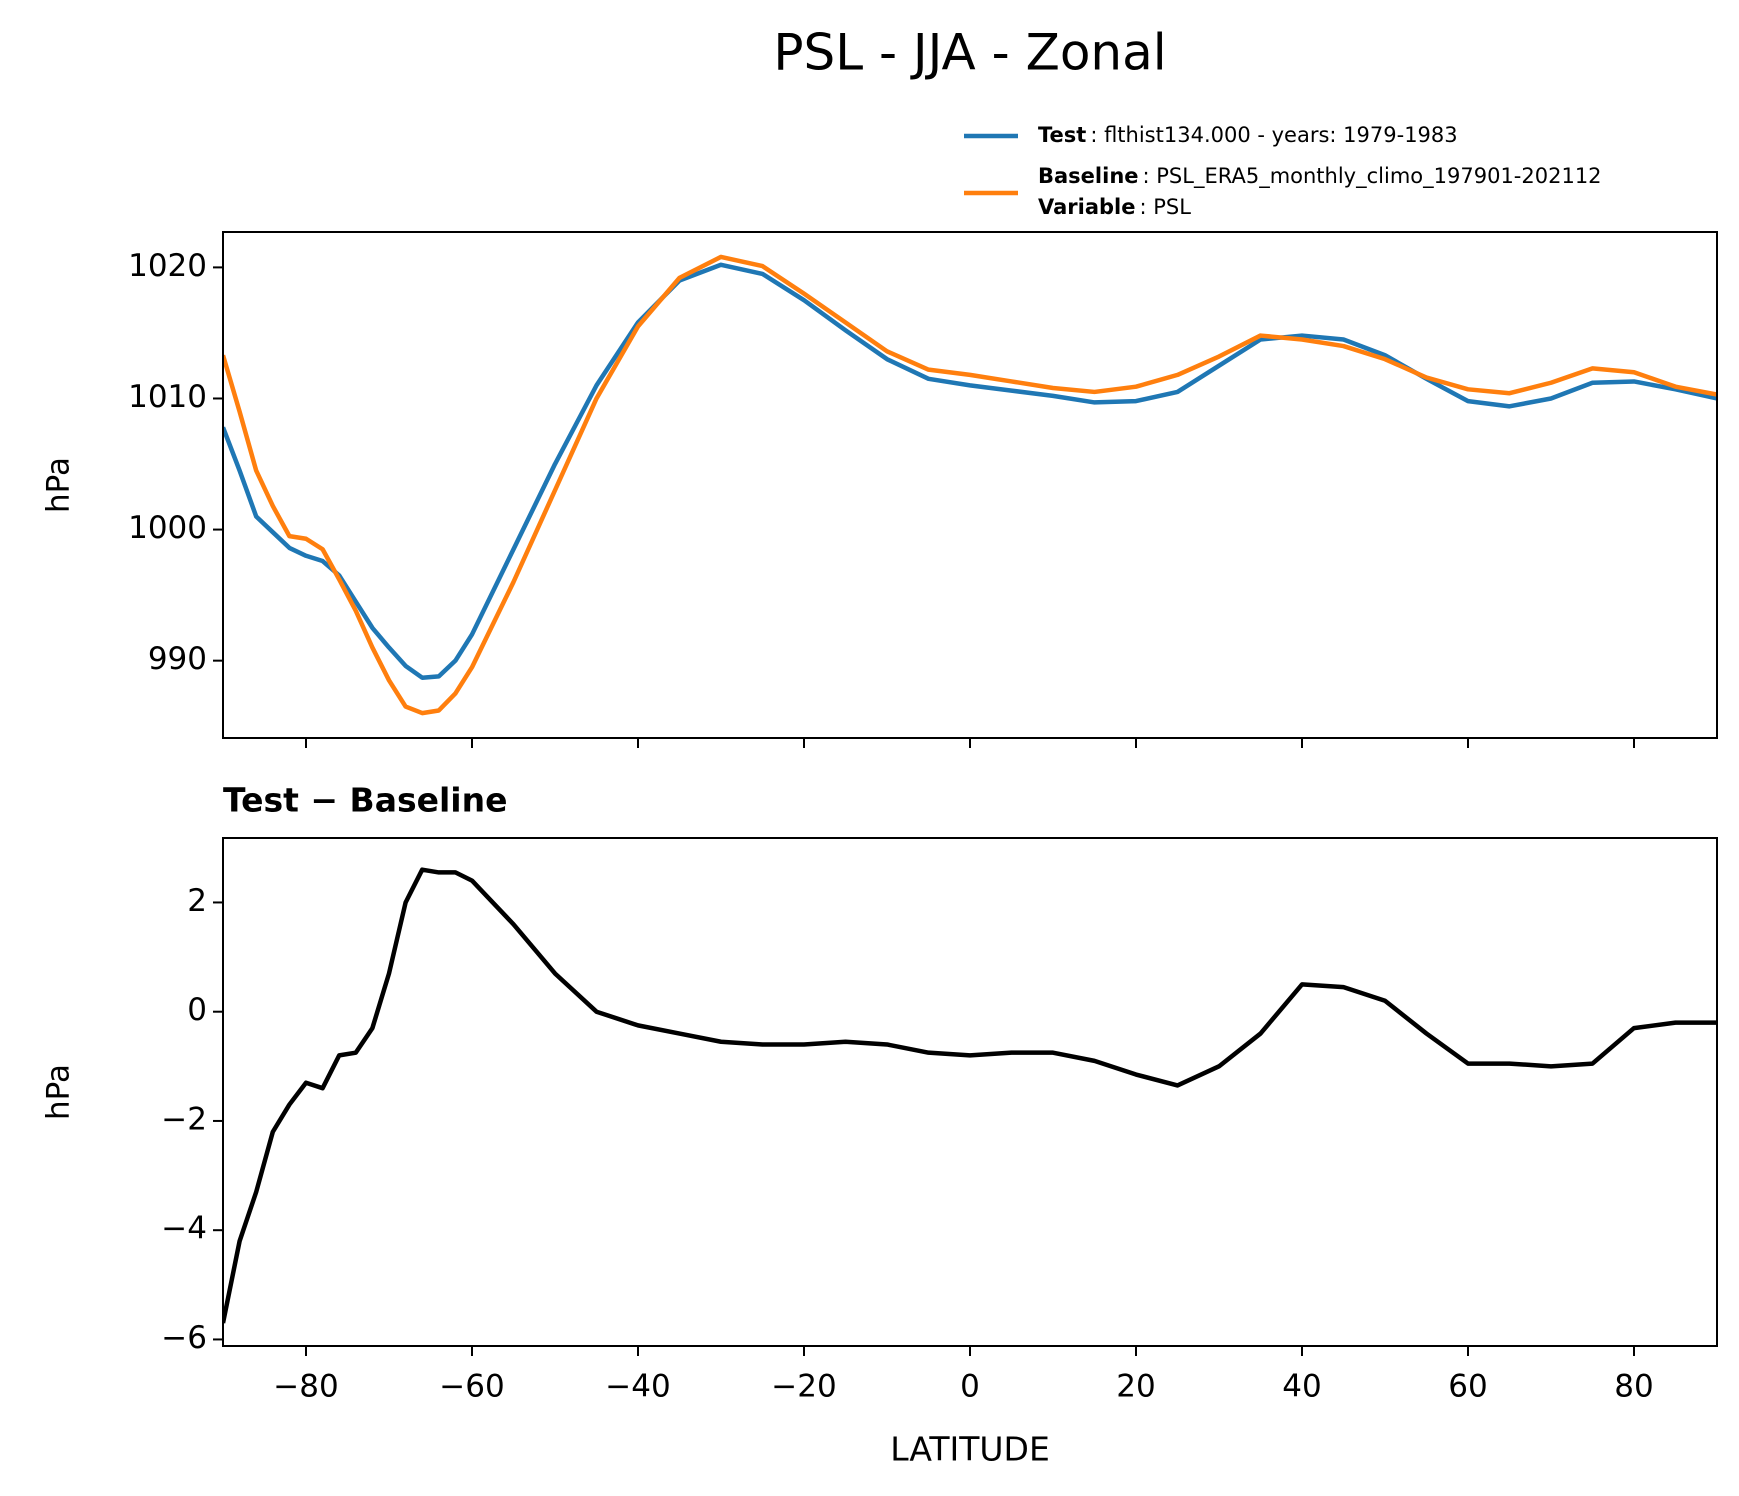 The width and height of the screenshot is (1739, 1496). What do you see at coordinates (471, 1387) in the screenshot?
I see `x-tick-label: −60` at bounding box center [471, 1387].